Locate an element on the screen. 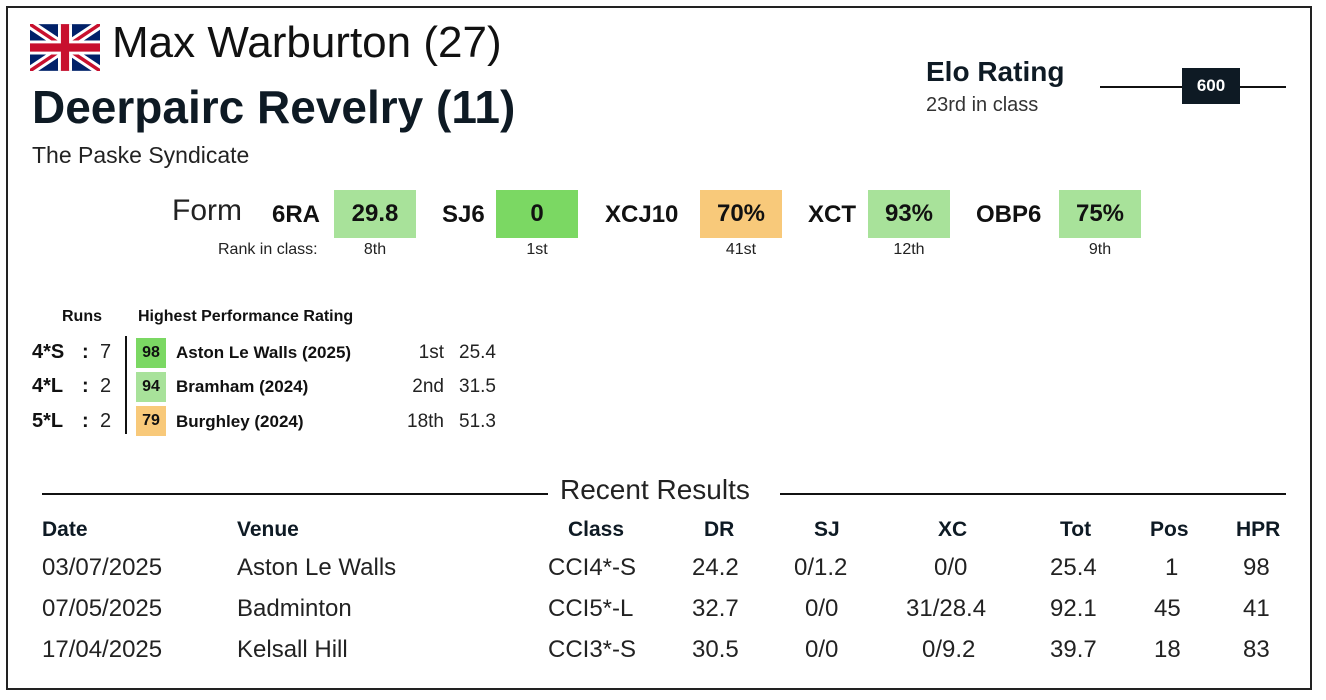 The width and height of the screenshot is (1326, 700). table-cell-xc: 0/9.2 is located at coordinates (949, 649).